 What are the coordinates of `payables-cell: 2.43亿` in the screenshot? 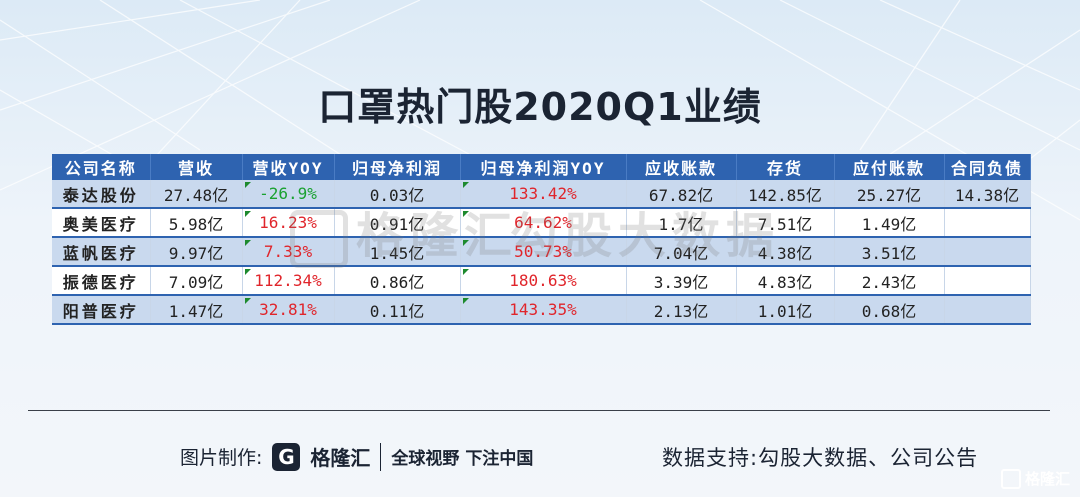 It's located at (889, 281).